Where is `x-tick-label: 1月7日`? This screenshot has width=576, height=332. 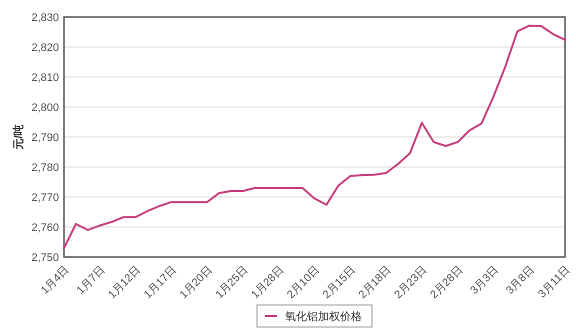
x-tick-label: 1月7日 is located at coordinates (91, 280).